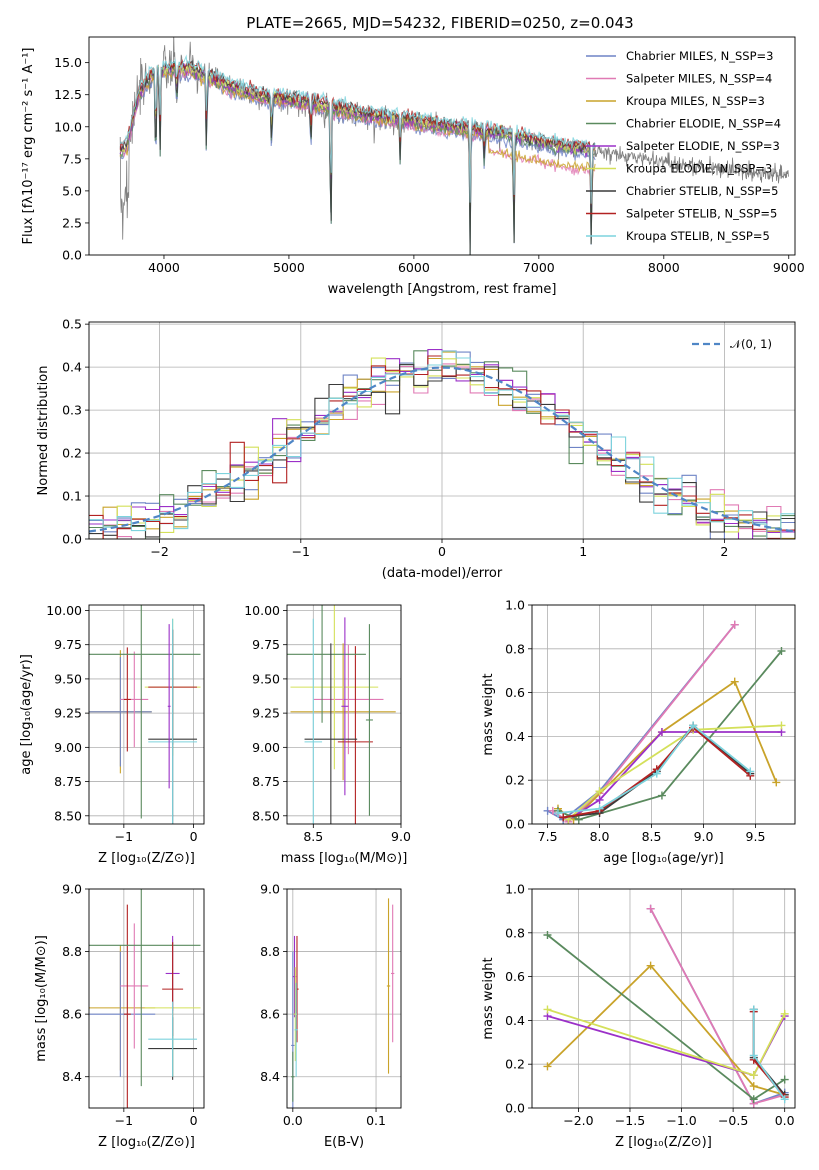 Image resolution: width=819 pixels, height=1170 pixels. Describe the element at coordinates (515, 889) in the screenshot. I see `y-tick-label: 1.0` at that location.